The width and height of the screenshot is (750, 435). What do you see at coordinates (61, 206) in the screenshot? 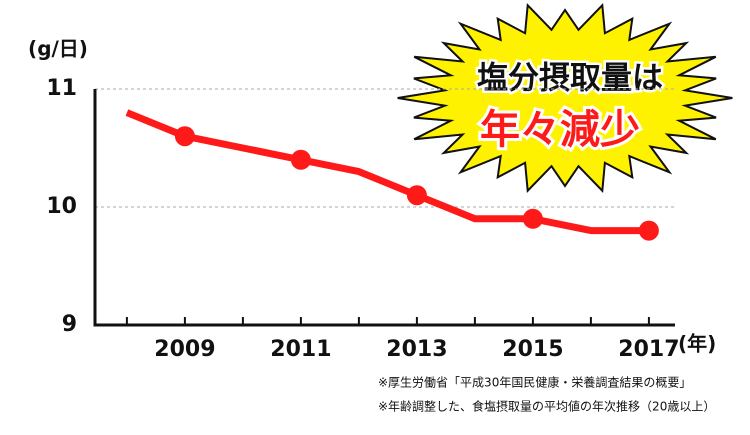
I see `y-tick-label: 10` at bounding box center [61, 206].